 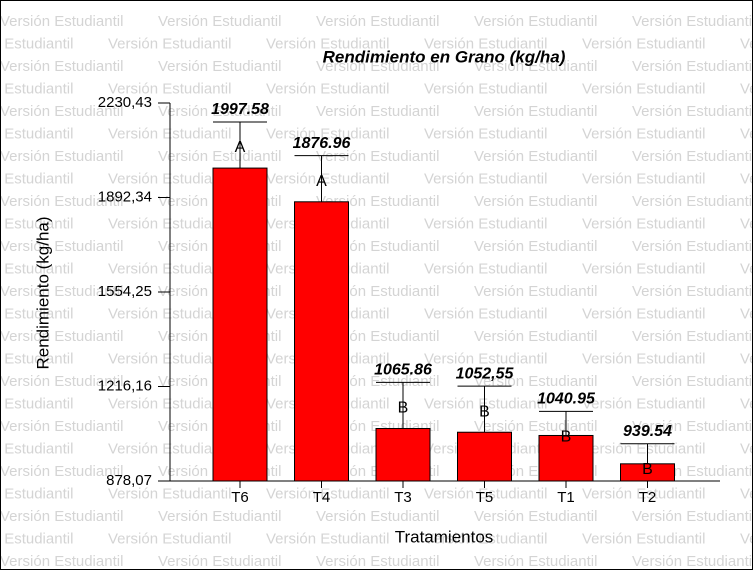 I want to click on x-tick-label: T5, so click(x=485, y=497).